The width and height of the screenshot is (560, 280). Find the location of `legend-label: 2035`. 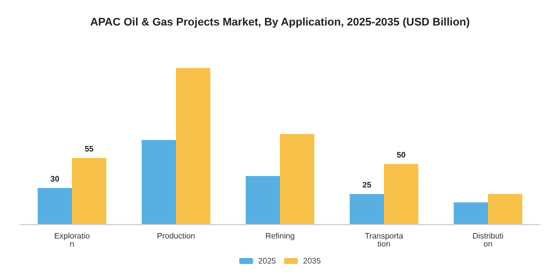

legend-label: 2035 is located at coordinates (312, 261).